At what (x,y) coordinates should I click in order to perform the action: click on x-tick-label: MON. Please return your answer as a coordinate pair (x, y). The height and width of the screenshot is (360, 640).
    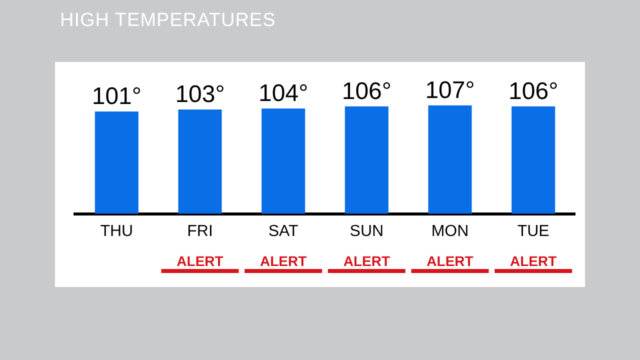
    Looking at the image, I should click on (450, 231).